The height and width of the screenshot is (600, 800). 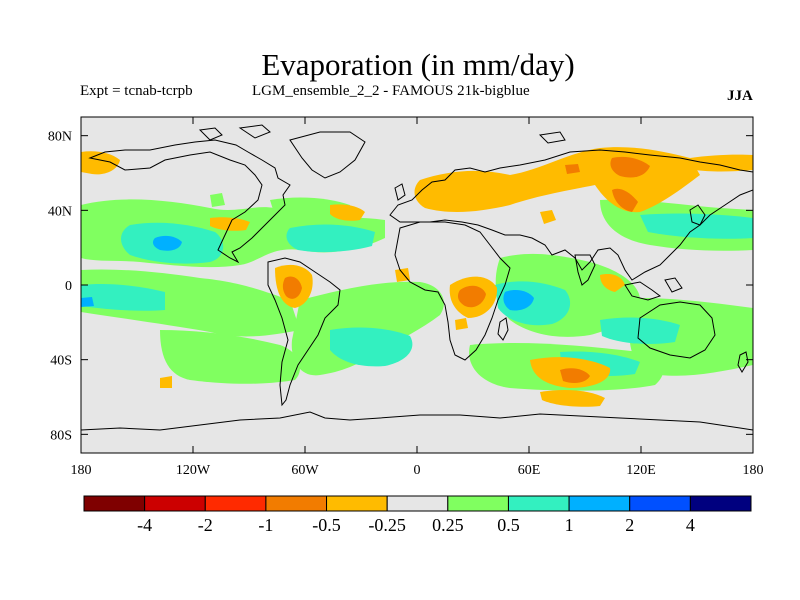 What do you see at coordinates (629, 525) in the screenshot?
I see `colorbar-label: 2` at bounding box center [629, 525].